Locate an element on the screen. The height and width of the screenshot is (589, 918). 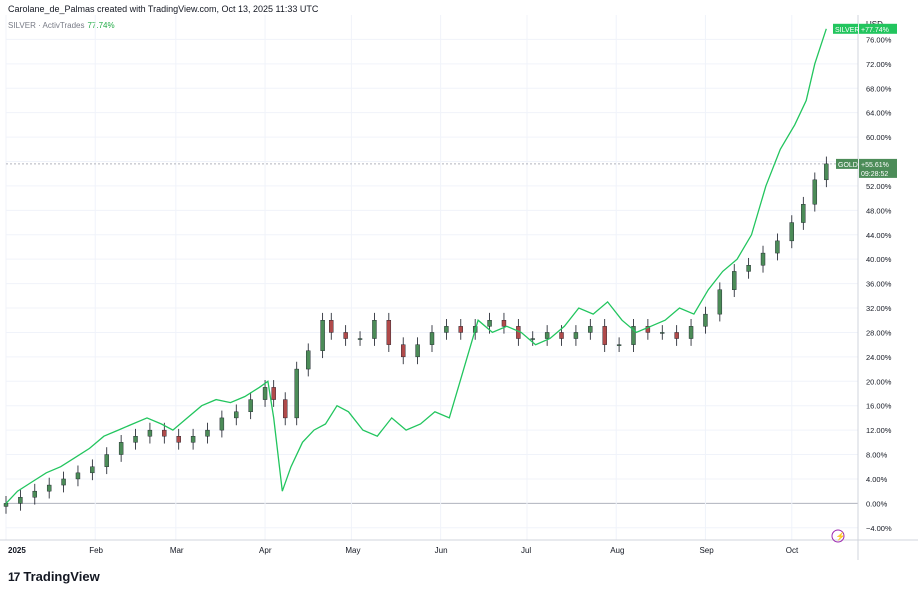
x-tick-label: Oct is located at coordinates (792, 550).